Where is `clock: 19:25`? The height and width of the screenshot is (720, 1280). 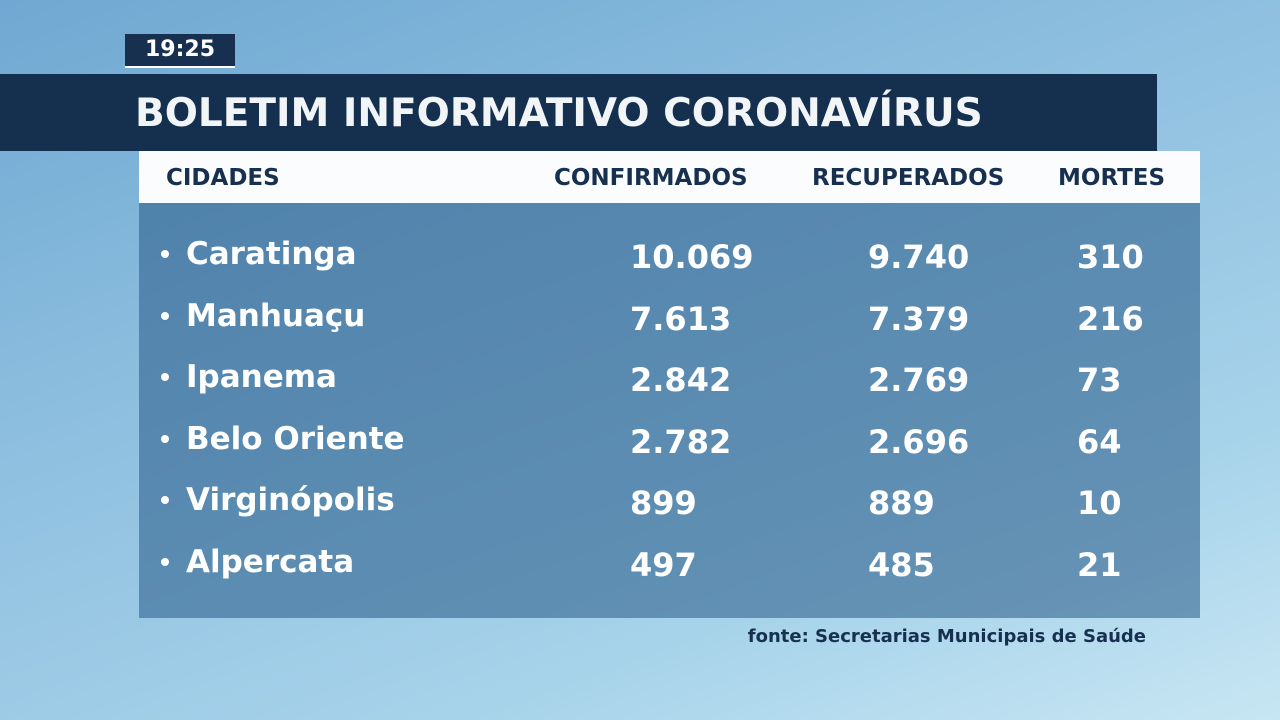 clock: 19:25 is located at coordinates (180, 51).